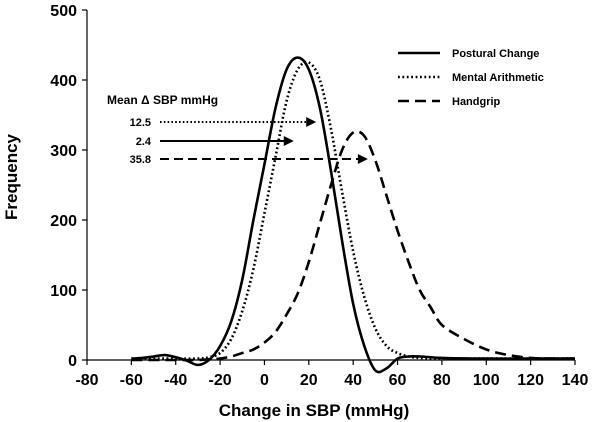 The image size is (600, 422). Describe the element at coordinates (498, 78) in the screenshot. I see `legend-label: Mental Arithmetic` at that location.